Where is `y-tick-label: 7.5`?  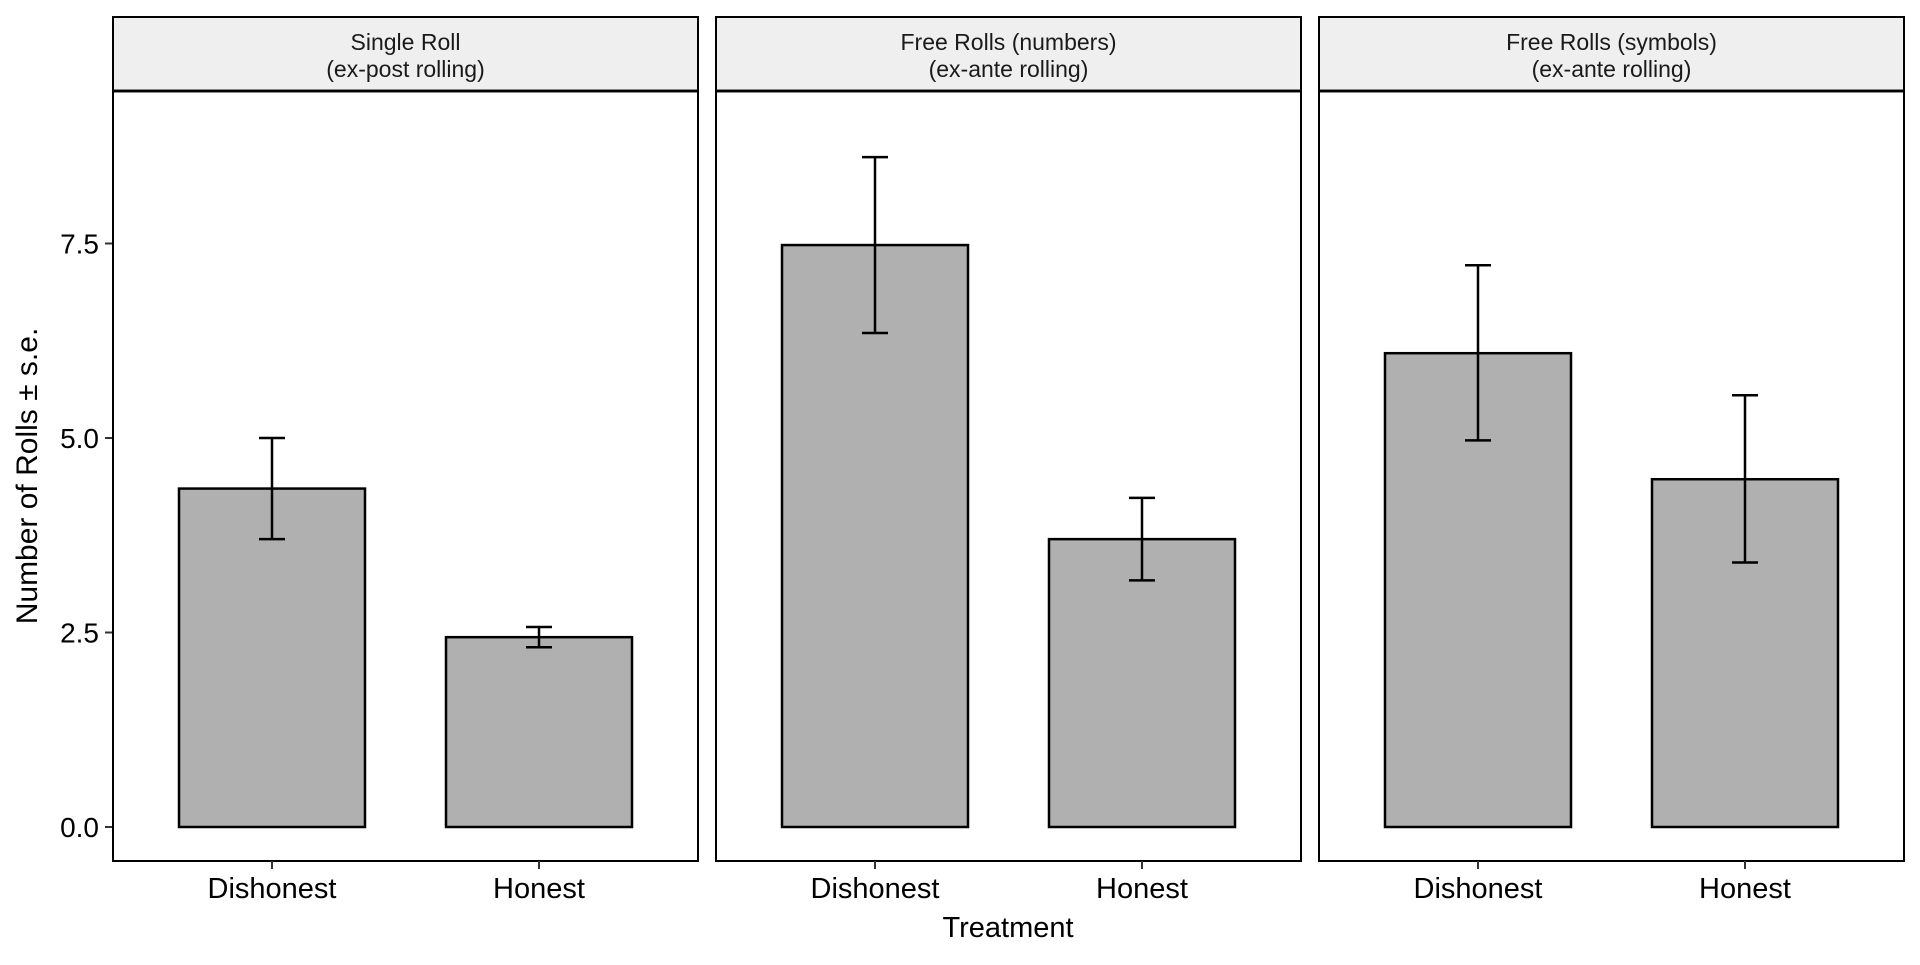
y-tick-label: 7.5 is located at coordinates (79, 244).